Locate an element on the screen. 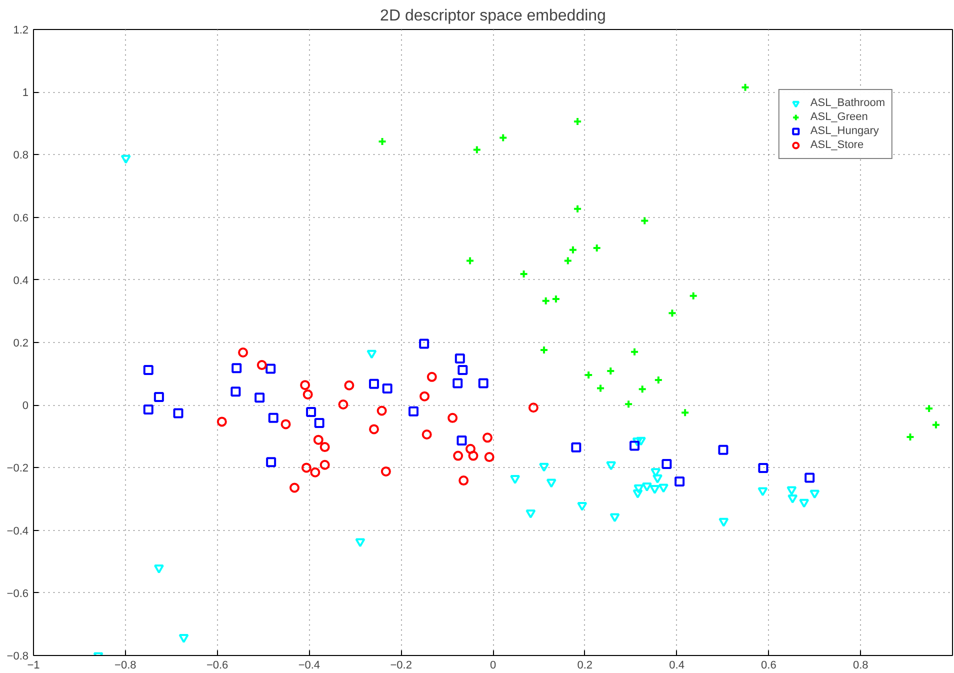 This screenshot has width=954, height=673. legend-label: ASL_Bathroom is located at coordinates (847, 103).